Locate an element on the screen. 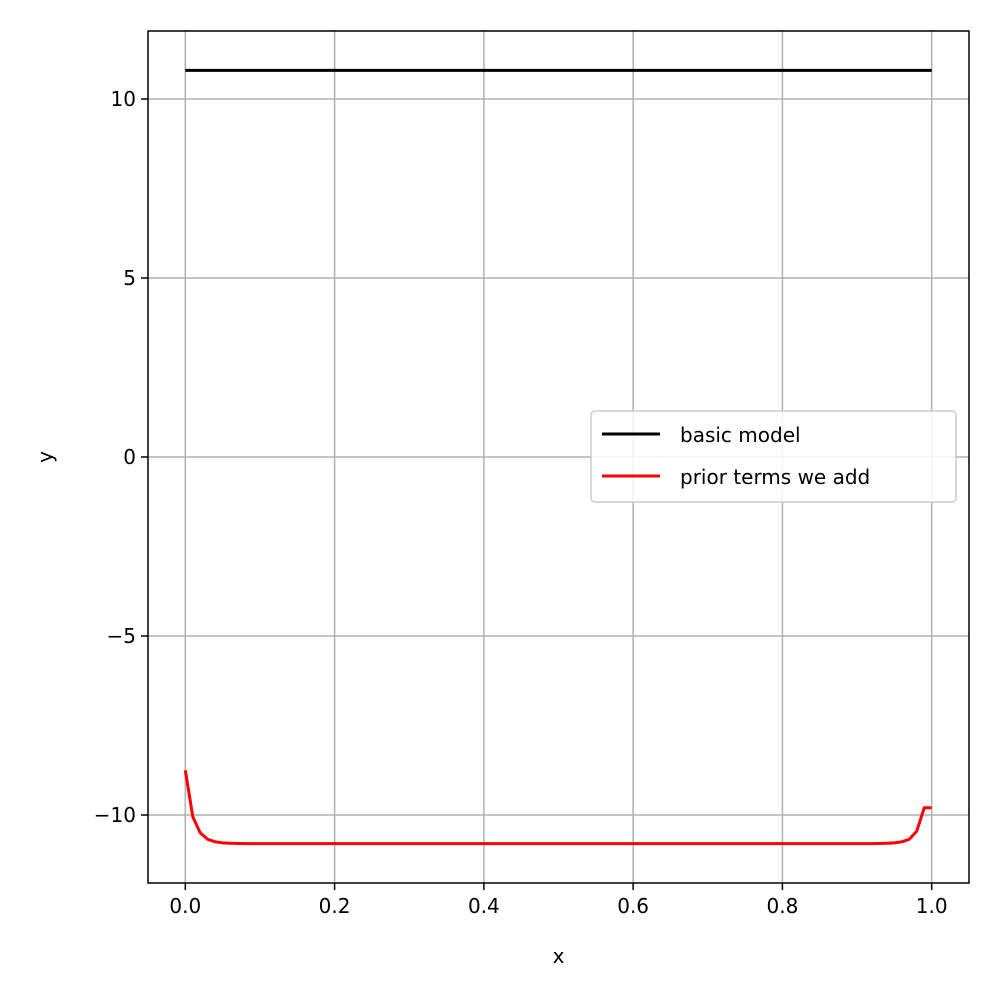 This screenshot has width=1000, height=1000. y-tick-label: 0 is located at coordinates (129, 457).